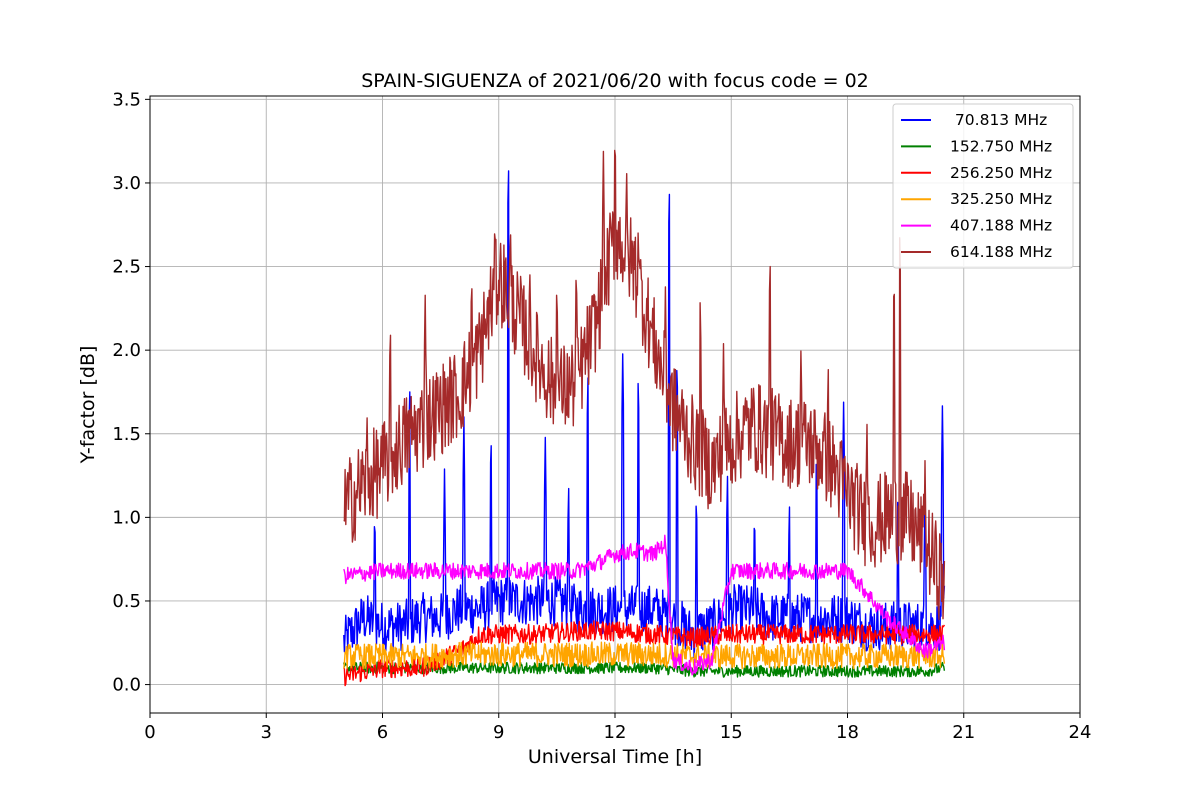 This screenshot has height=800, width=1200. I want to click on legend-box, so click(983, 186).